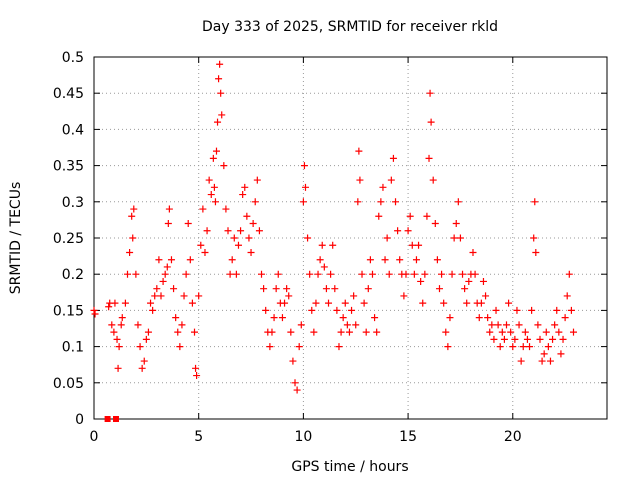  I want to click on y-tick-label: 0.1, so click(73, 348).